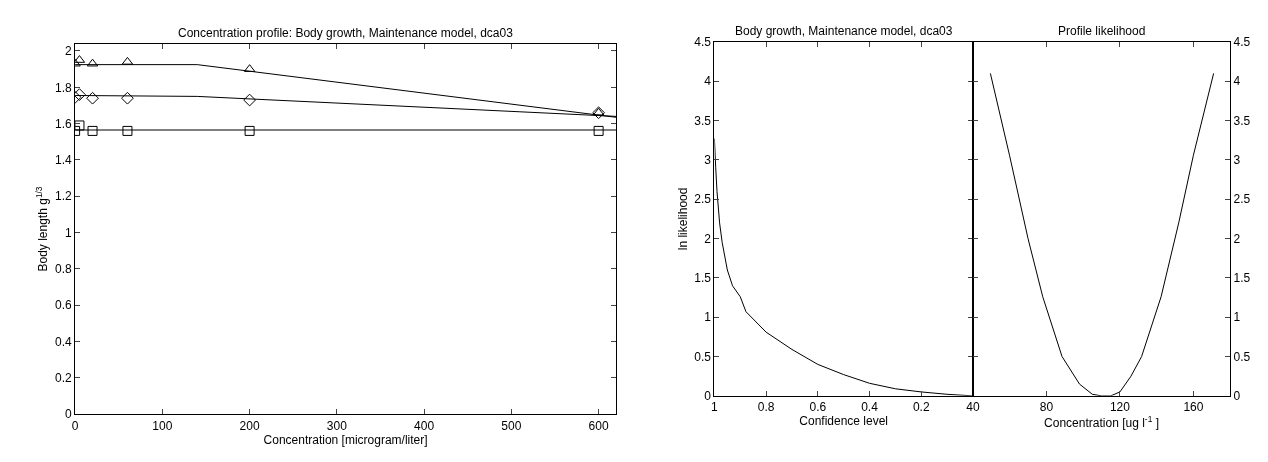  I want to click on x-axis-title: Concentration [ug l$^{-1}$ ], so click(1101, 422).